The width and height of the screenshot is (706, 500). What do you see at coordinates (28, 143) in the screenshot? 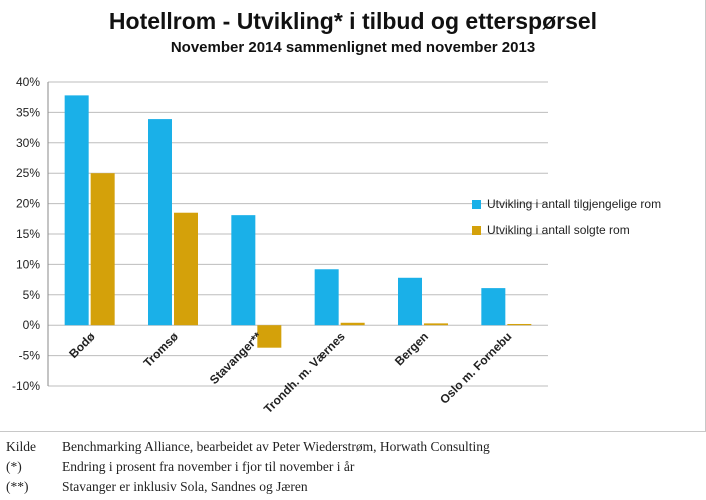
I see `y-tick-label: 30%` at bounding box center [28, 143].